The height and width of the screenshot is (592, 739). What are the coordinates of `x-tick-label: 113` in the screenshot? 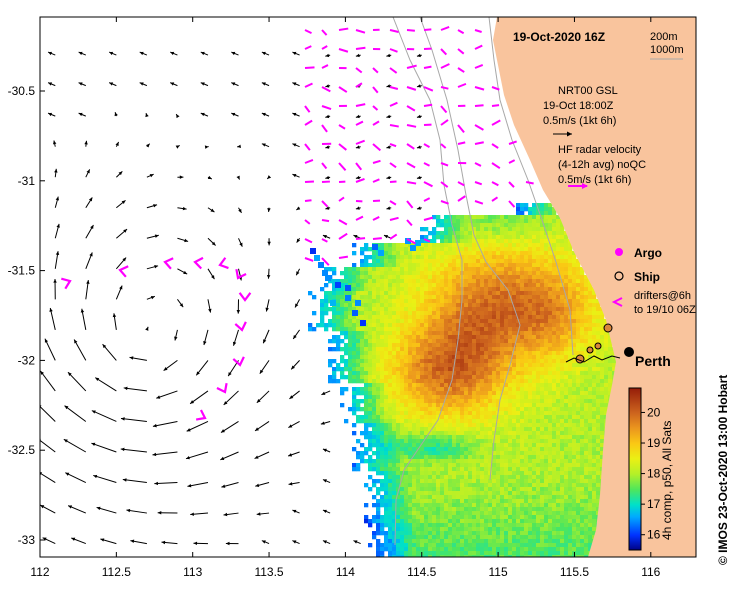 It's located at (192, 572).